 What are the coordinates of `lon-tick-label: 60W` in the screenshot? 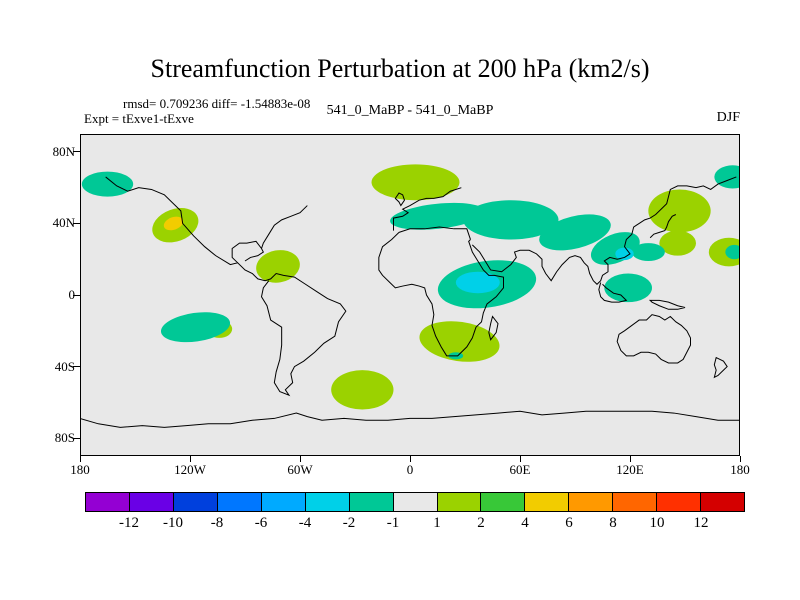 It's located at (300, 469).